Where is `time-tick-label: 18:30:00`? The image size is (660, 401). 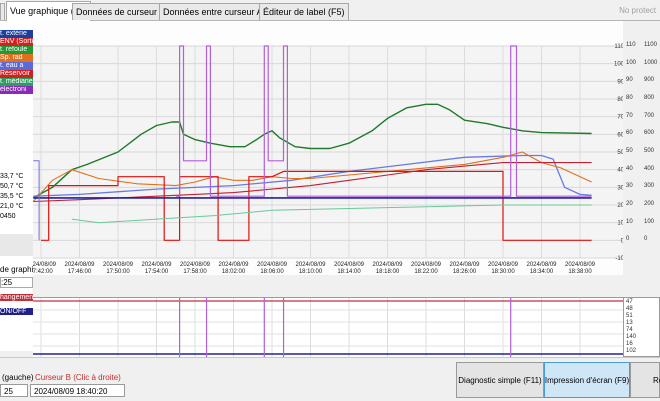
time-tick-label: 18:30:00 is located at coordinates (503, 272).